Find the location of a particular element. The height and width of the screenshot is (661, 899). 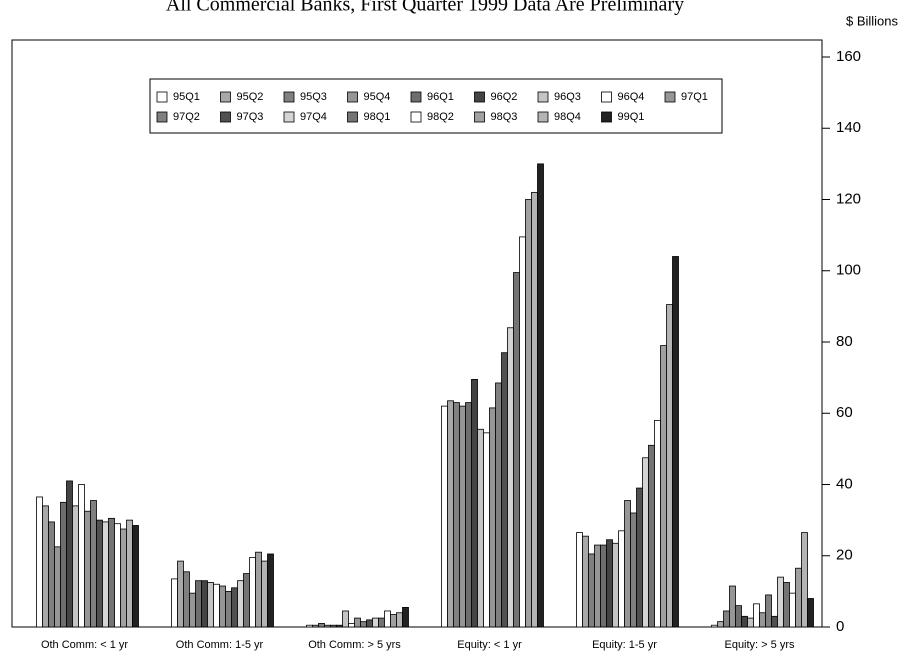

legend-label: 95Q4 is located at coordinates (377, 97).